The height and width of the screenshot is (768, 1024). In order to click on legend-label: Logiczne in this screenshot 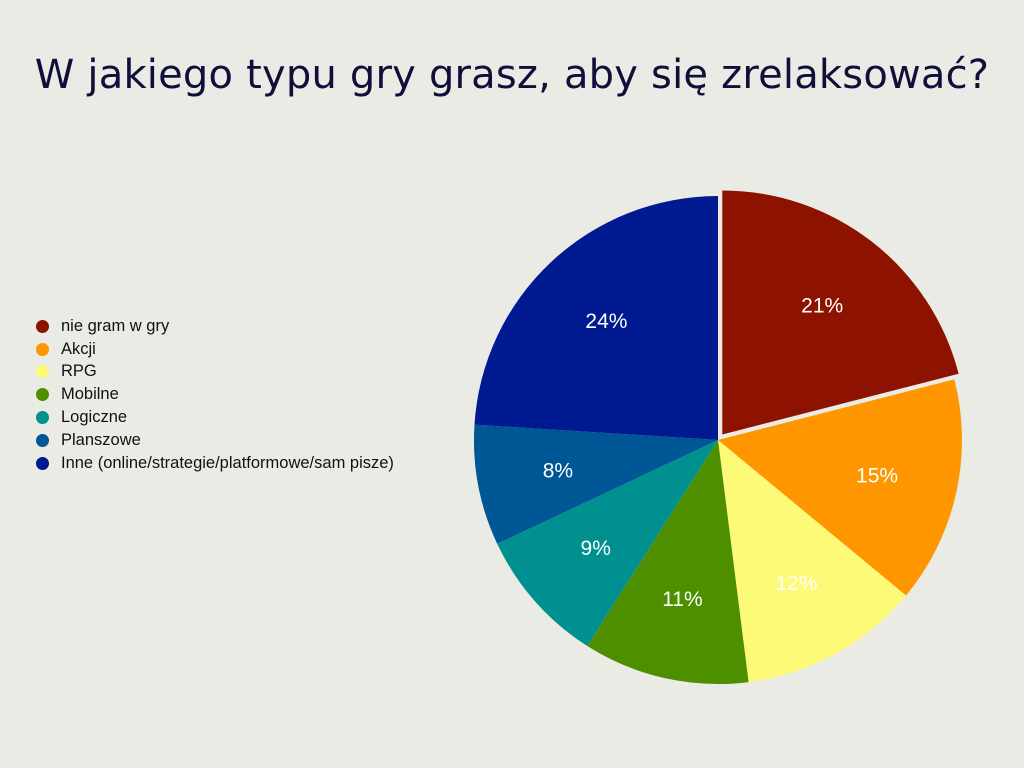, I will do `click(94, 417)`.